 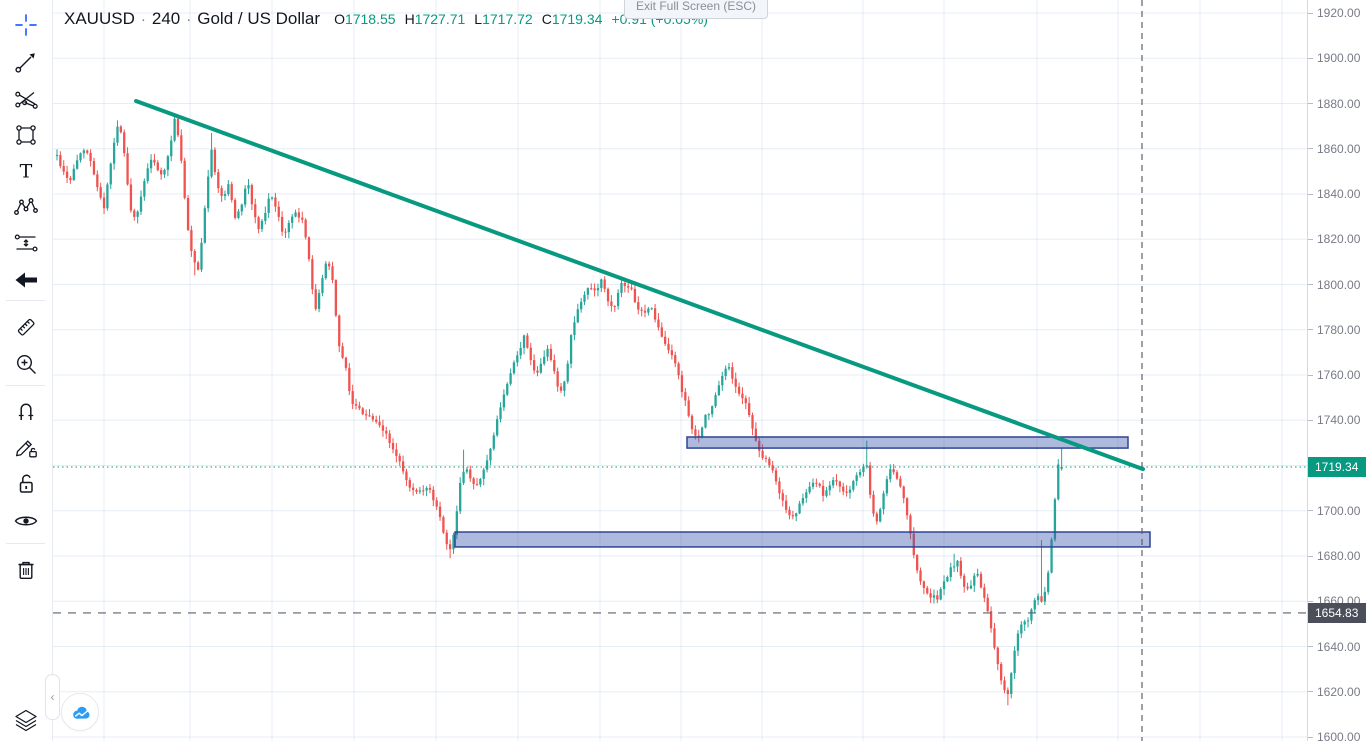 I want to click on measure-tool, so click(x=26, y=327).